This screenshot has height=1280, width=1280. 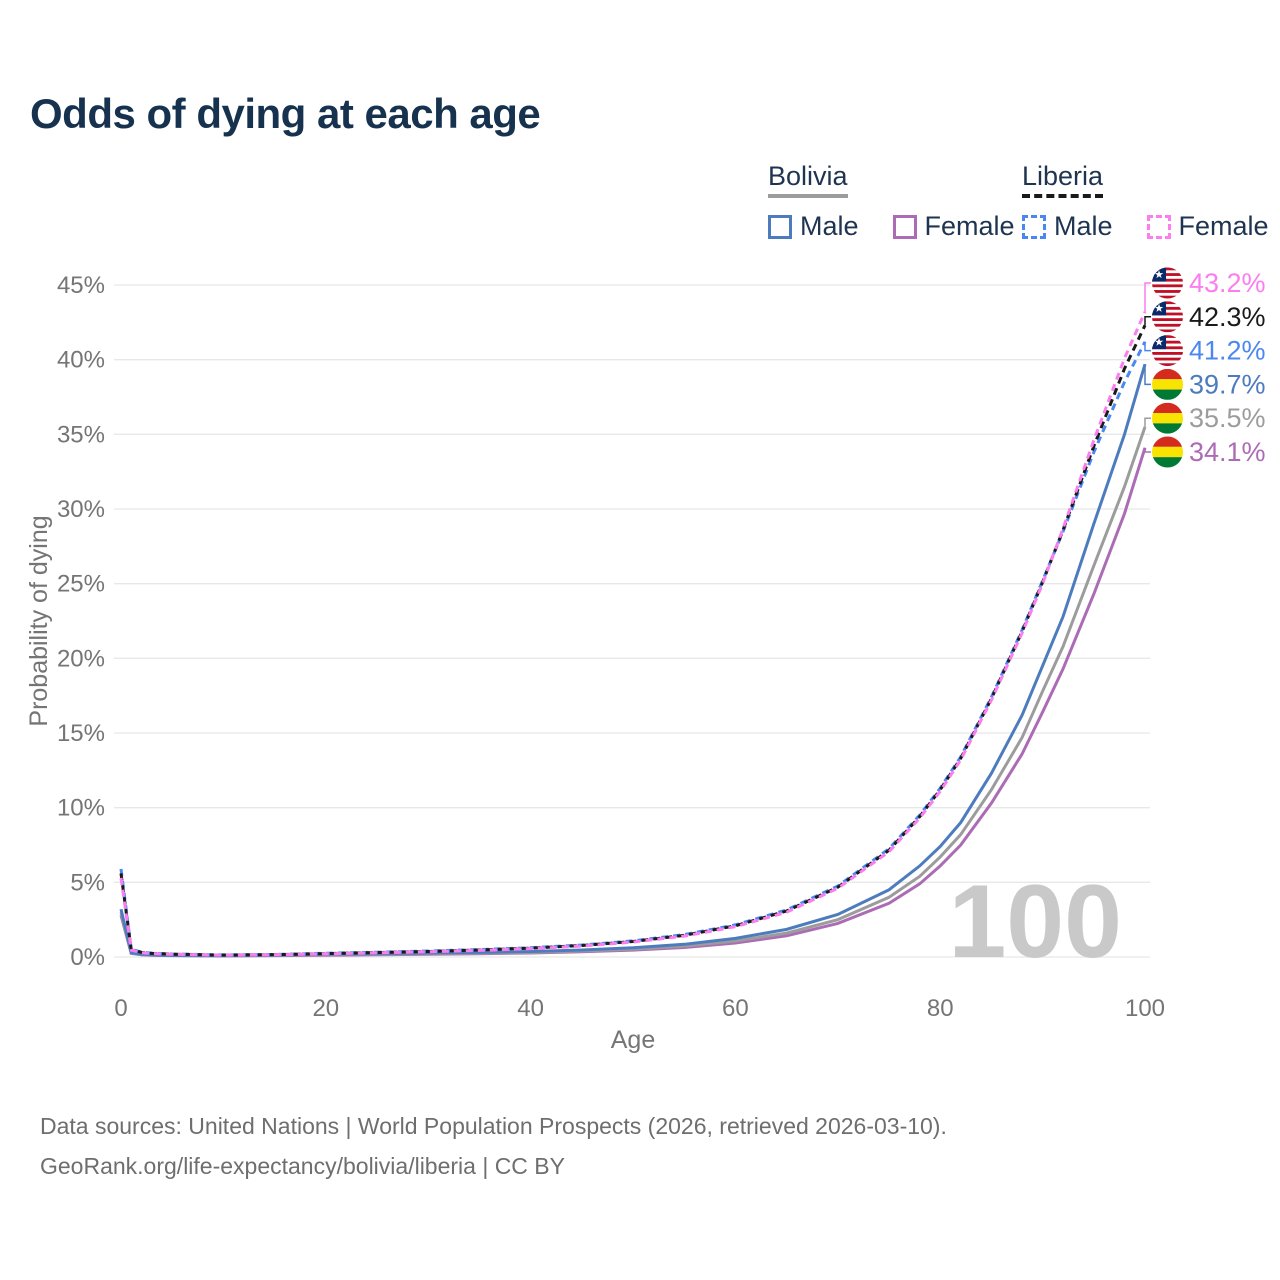 I want to click on age-counter-watermark: 100, so click(x=1035, y=922).